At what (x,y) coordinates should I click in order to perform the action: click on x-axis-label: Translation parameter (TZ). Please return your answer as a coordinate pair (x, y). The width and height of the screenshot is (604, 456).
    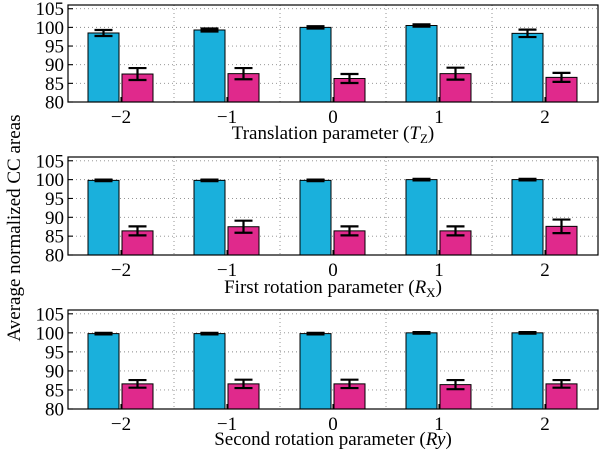
    Looking at the image, I should click on (333, 134).